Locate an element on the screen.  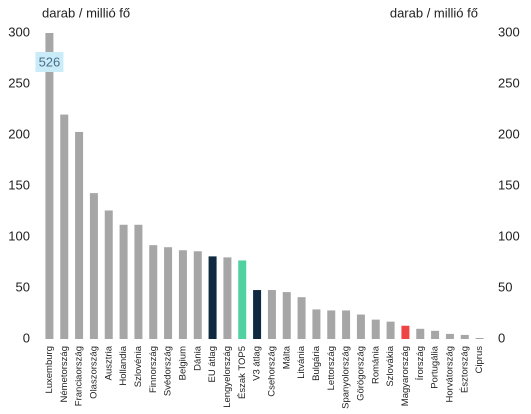
y-axis-label: darab / millió fő is located at coordinates (86, 12).